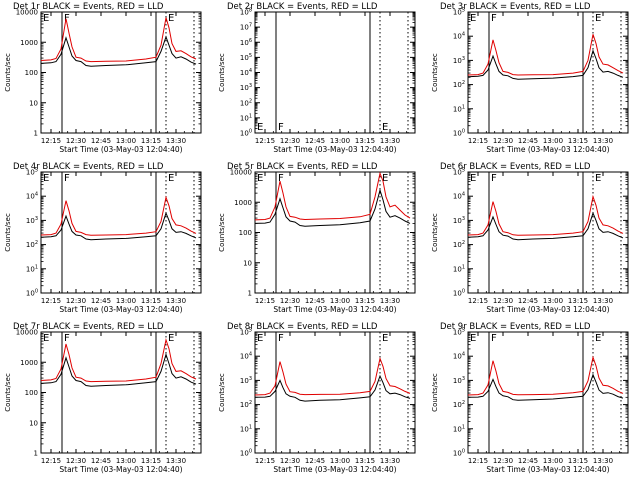 The image size is (640, 480). Describe the element at coordinates (515, 167) in the screenshot. I see `chart-title: Det 6r BLACK = Events, RED = LLD` at that location.